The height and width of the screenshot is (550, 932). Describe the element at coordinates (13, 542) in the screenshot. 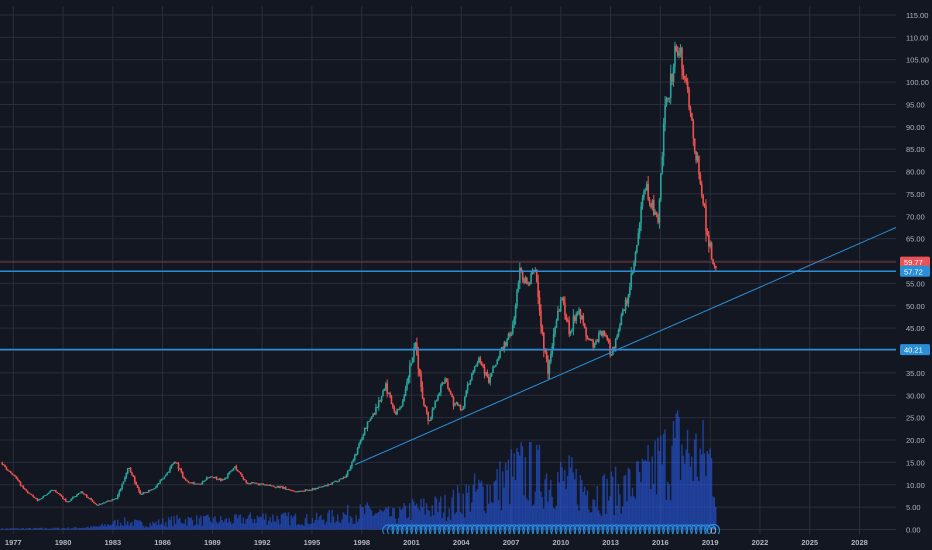

I see `time-axis-tick-label: 1977` at that location.